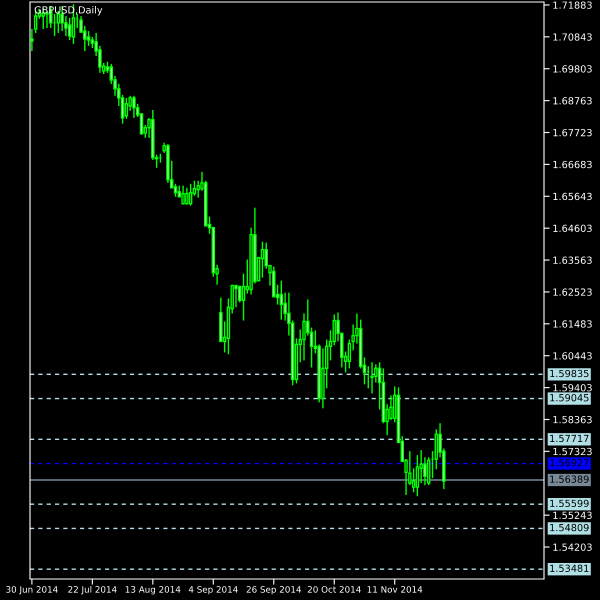 Image resolution: width=600 pixels, height=600 pixels. I want to click on y-tick-label: 1.57323, so click(572, 452).